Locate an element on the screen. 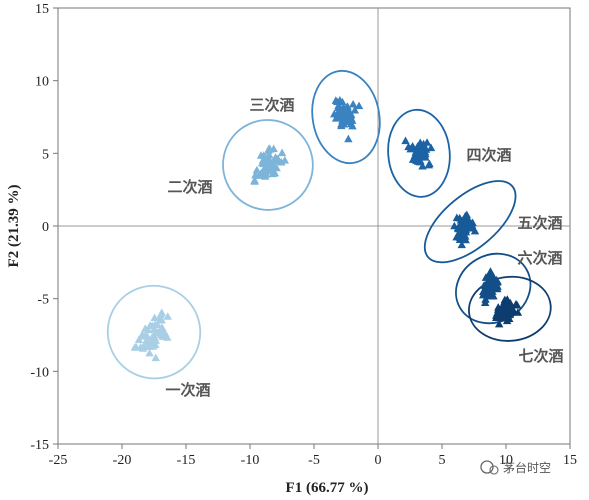  group-label: 七次酒 is located at coordinates (540, 356).